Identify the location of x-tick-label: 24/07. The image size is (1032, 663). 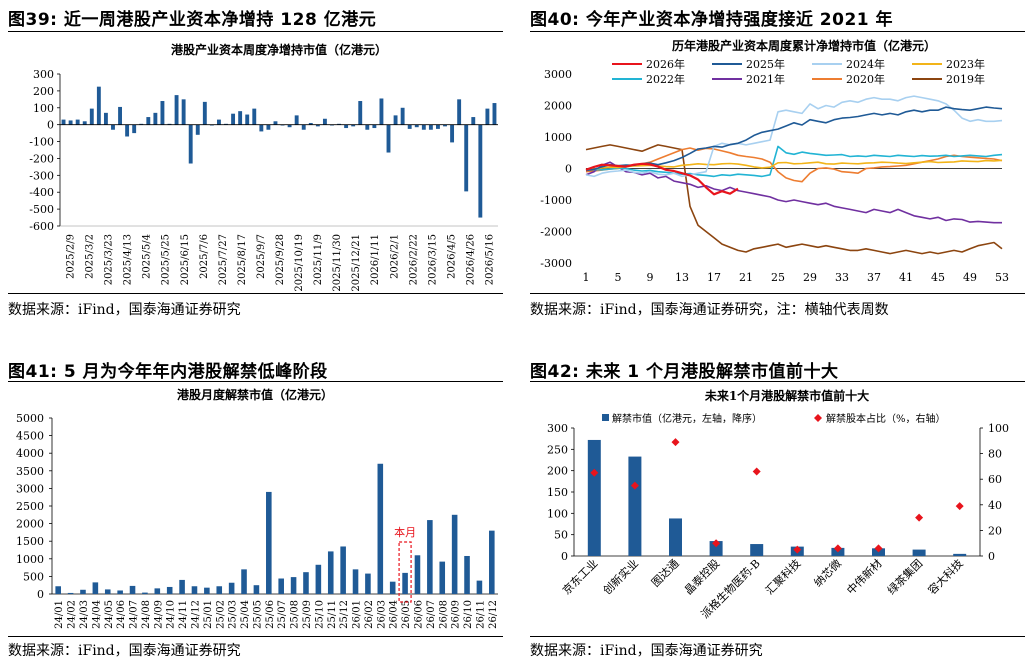
(134, 614).